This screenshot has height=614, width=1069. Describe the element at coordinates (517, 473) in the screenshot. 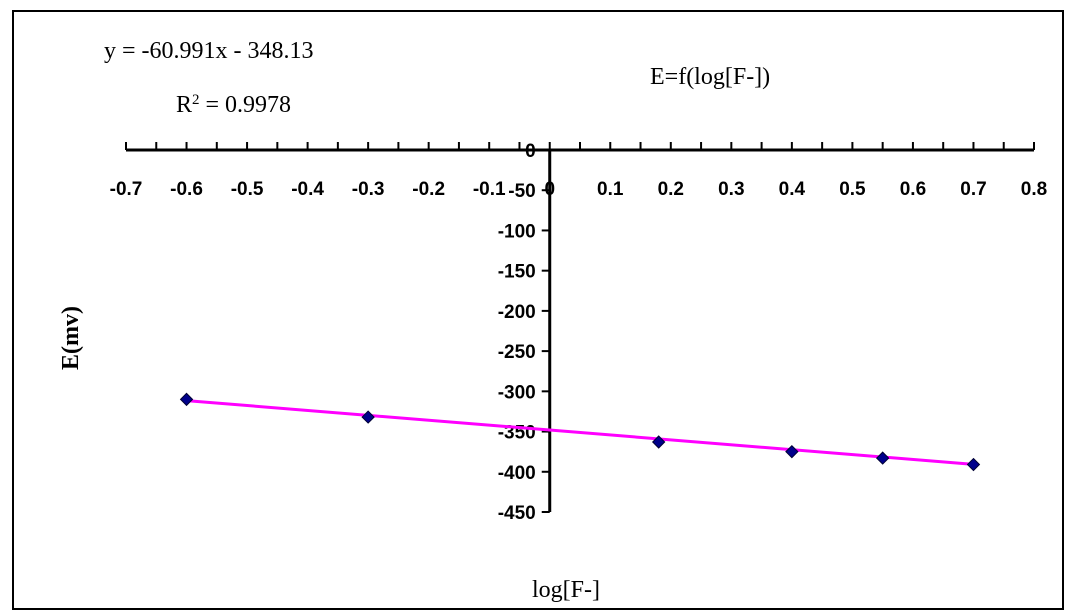

I see `y-tick-label: -400` at that location.